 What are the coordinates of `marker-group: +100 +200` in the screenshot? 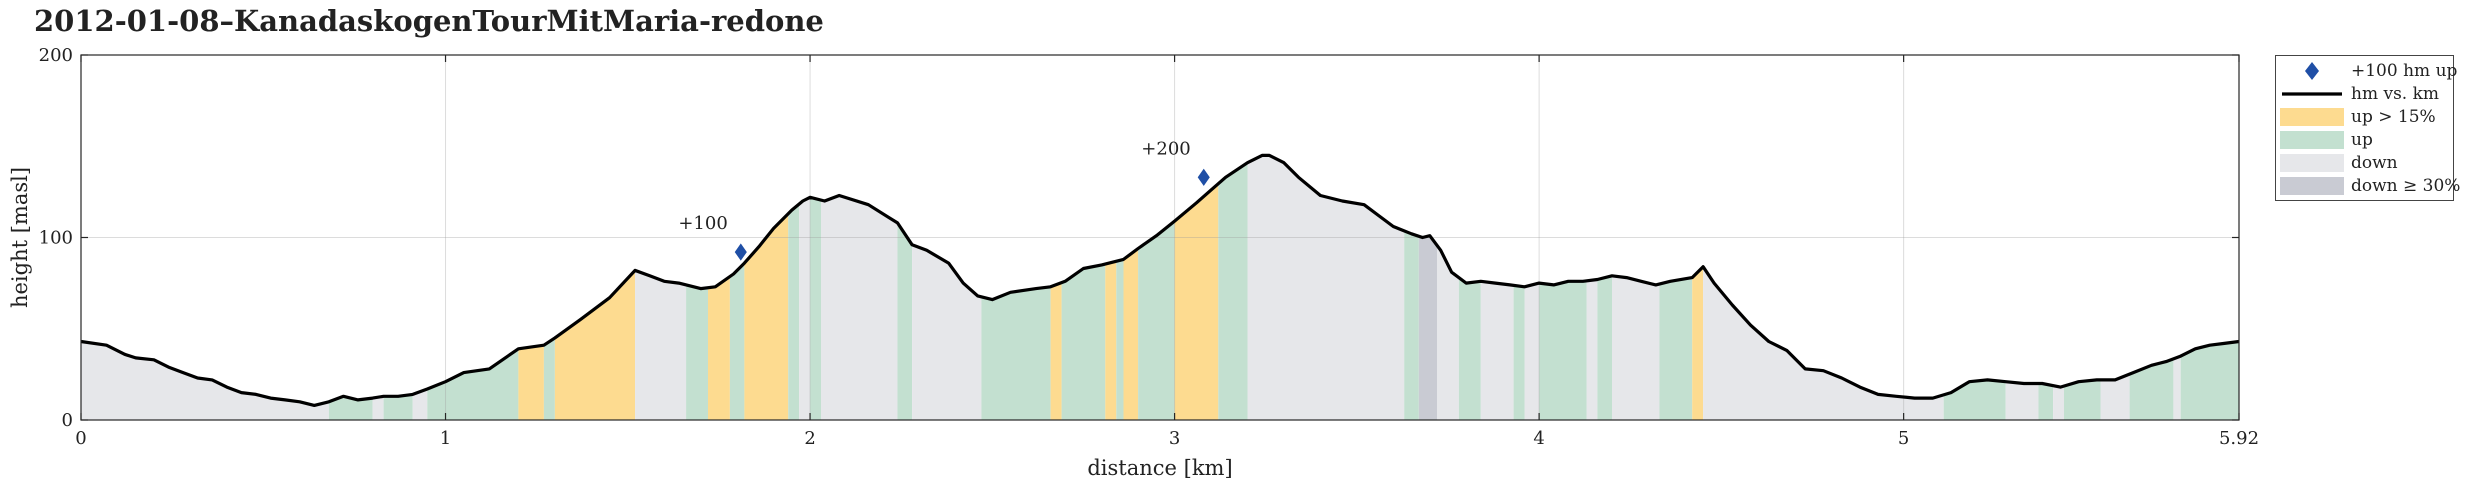 It's located at (945, 201).